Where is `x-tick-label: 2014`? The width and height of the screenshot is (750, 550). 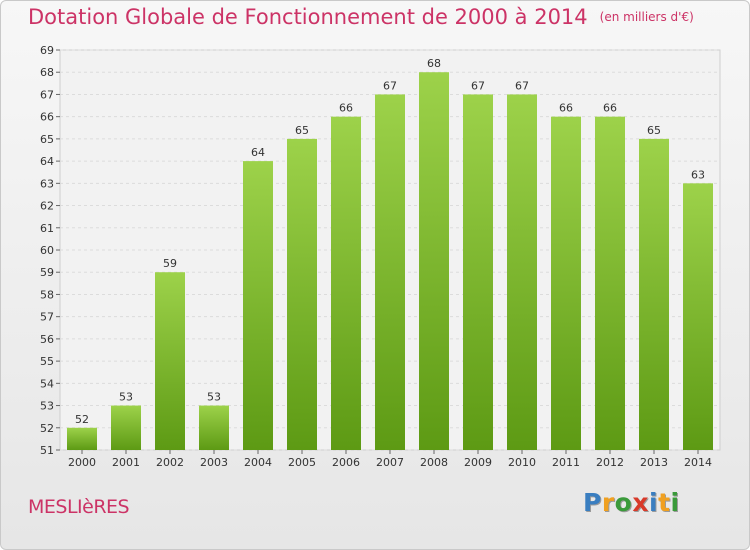 x-tick-label: 2014 is located at coordinates (698, 462).